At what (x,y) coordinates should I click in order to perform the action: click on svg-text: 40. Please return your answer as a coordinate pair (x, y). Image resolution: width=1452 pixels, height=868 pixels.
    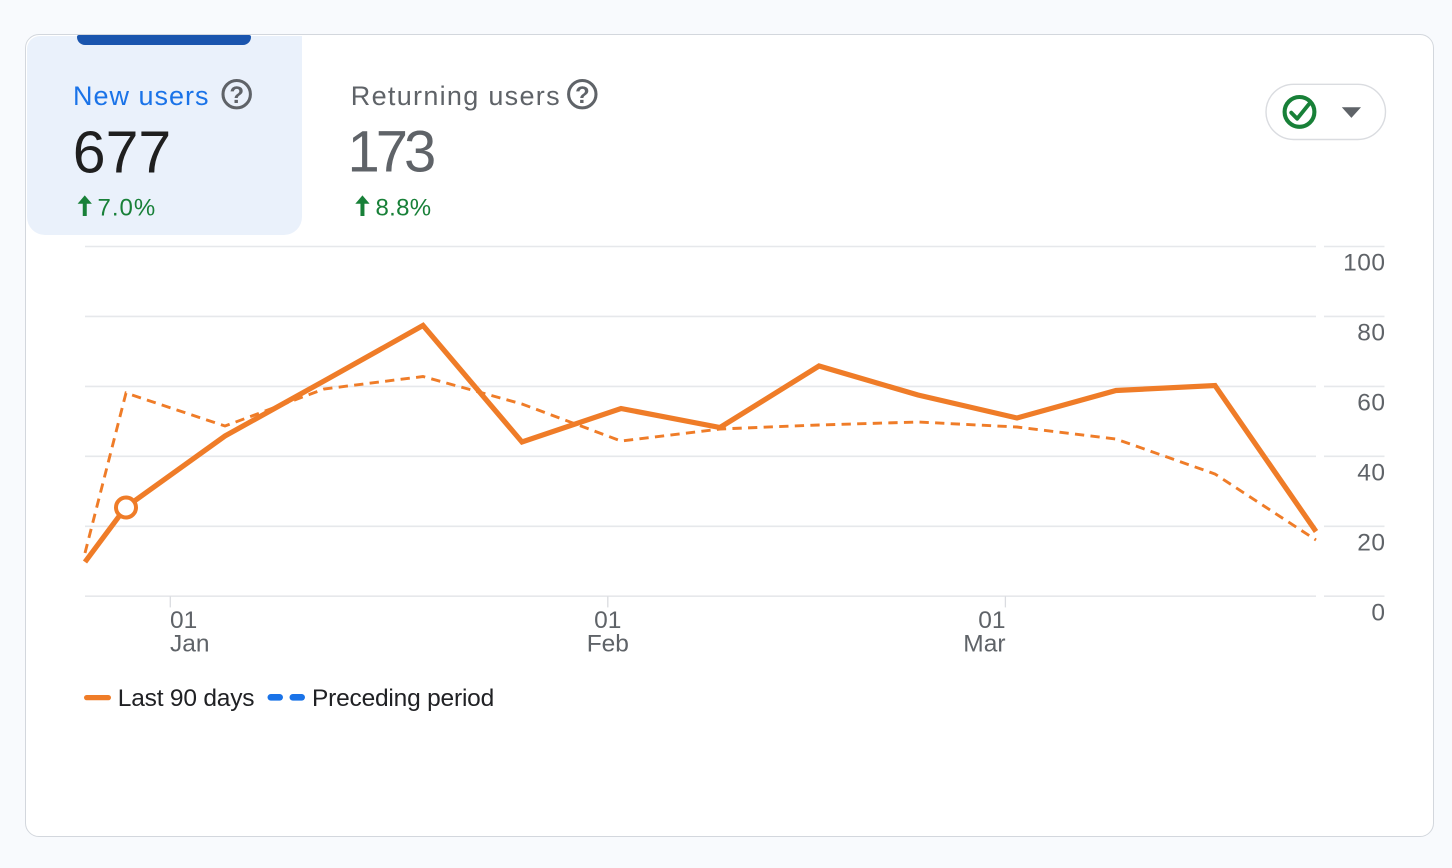
    Looking at the image, I should click on (1371, 472).